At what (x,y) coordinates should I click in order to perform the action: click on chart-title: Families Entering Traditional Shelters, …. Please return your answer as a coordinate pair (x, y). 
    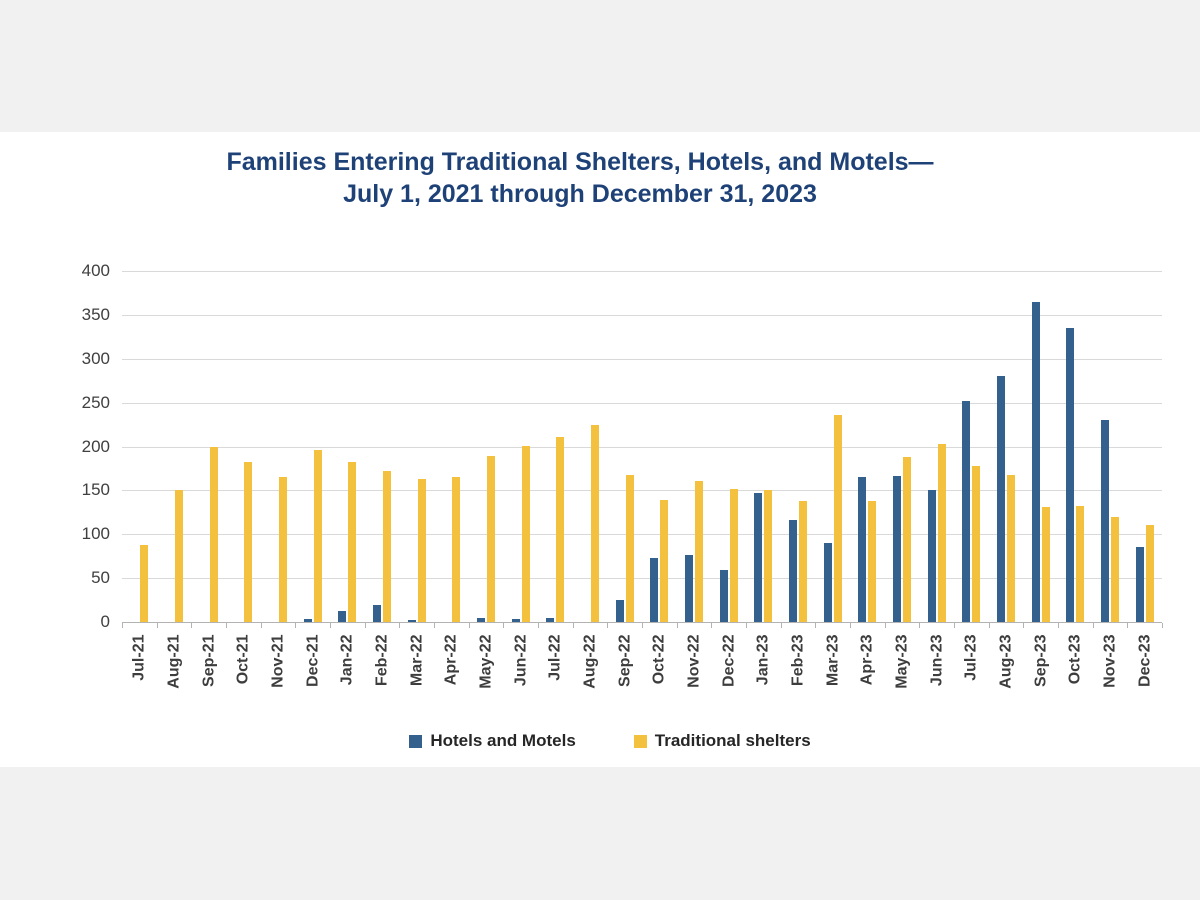
    Looking at the image, I should click on (580, 178).